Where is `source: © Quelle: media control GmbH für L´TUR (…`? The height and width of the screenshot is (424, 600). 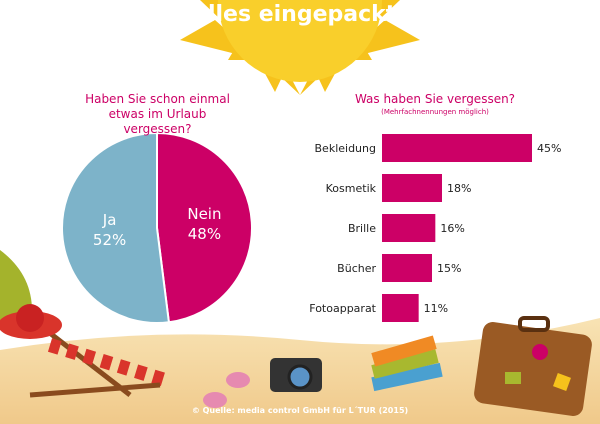 source: © Quelle: media control GmbH für L´TUR (… is located at coordinates (300, 410).